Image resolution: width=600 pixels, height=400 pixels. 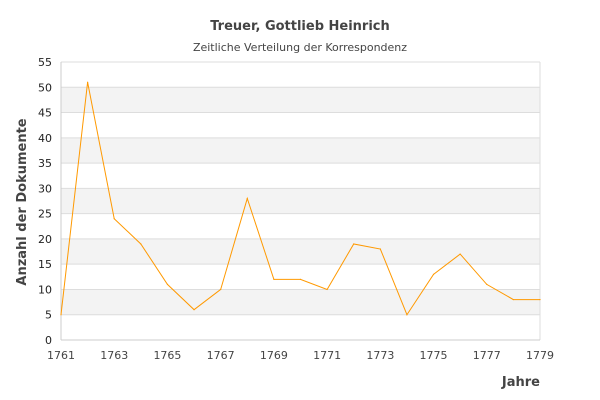 I want to click on y-tick-label: 0, so click(x=48, y=340).